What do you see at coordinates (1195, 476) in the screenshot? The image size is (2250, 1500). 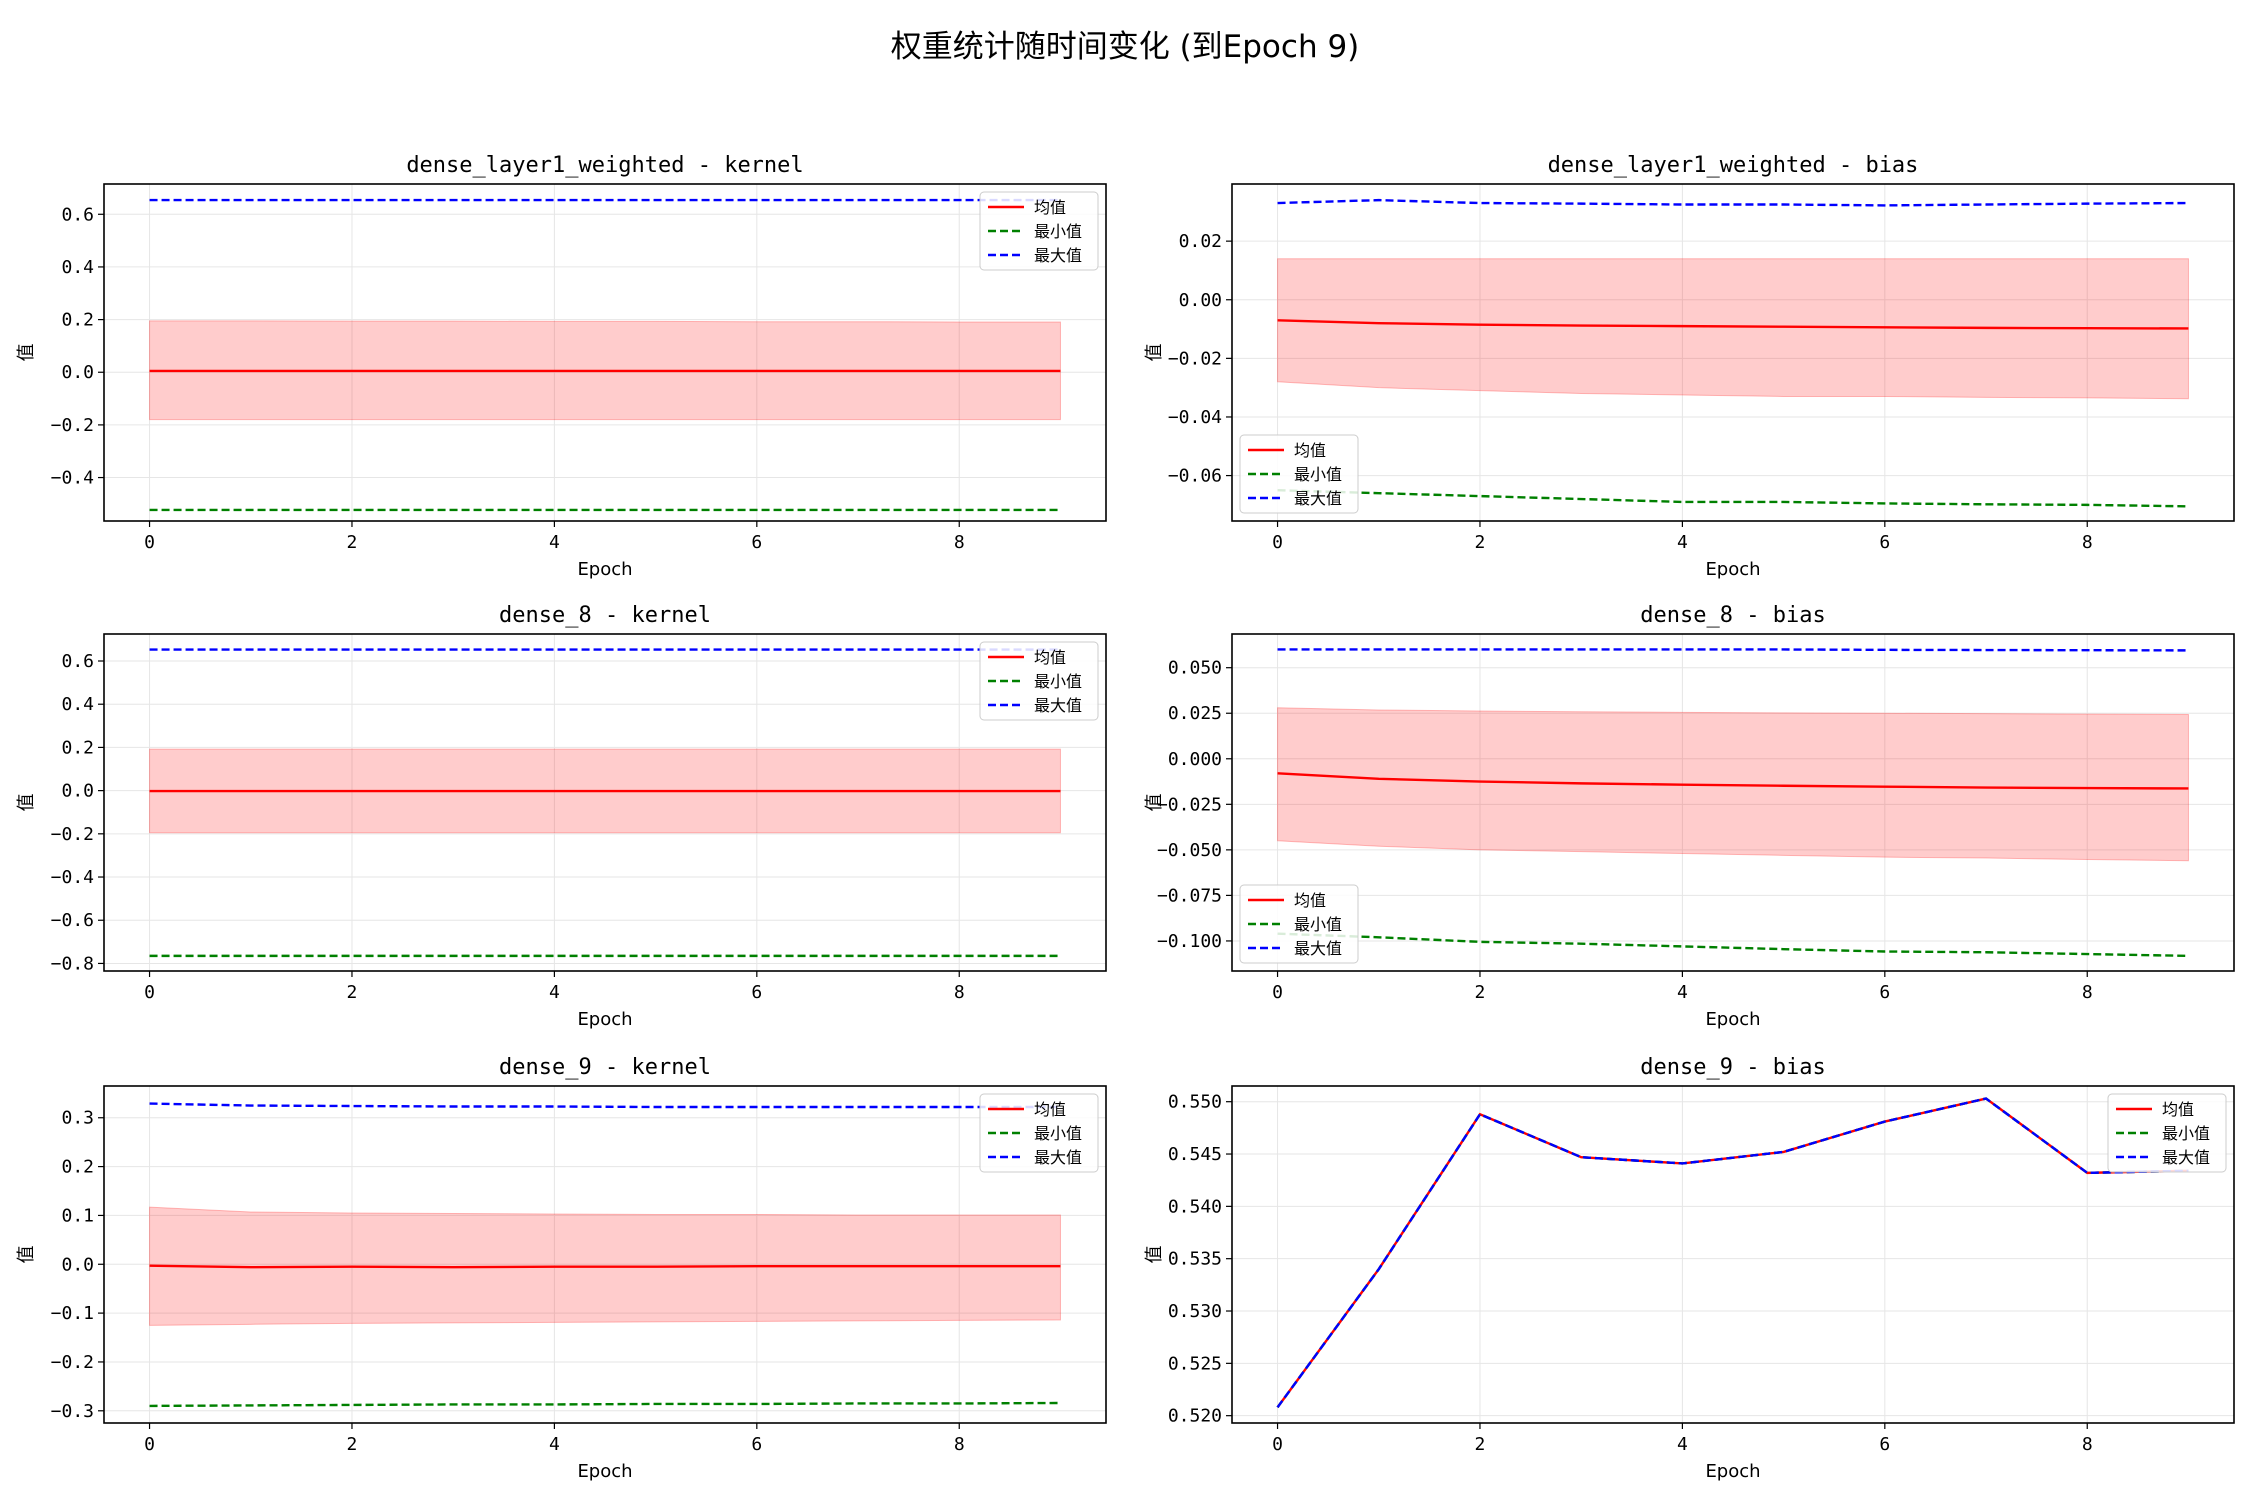 I see `y-tick-label: −0.06` at bounding box center [1195, 476].